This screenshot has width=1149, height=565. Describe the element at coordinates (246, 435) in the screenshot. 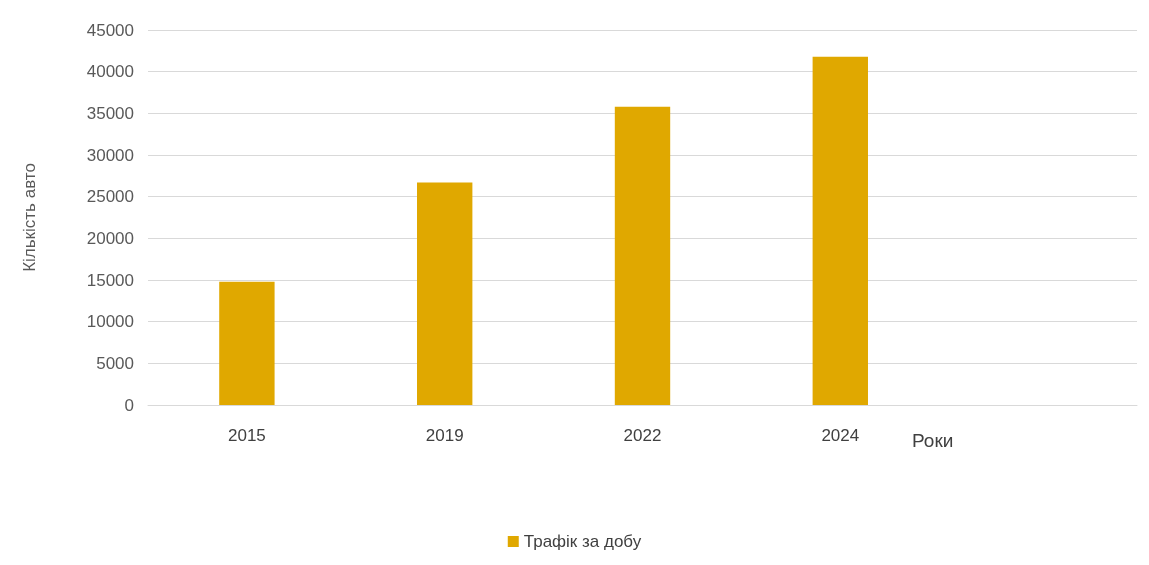

I see `x-tick-label: 2015` at that location.